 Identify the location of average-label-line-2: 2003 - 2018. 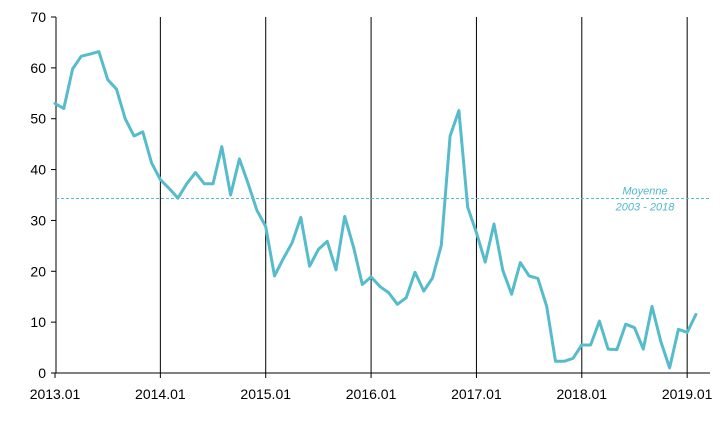
(645, 208).